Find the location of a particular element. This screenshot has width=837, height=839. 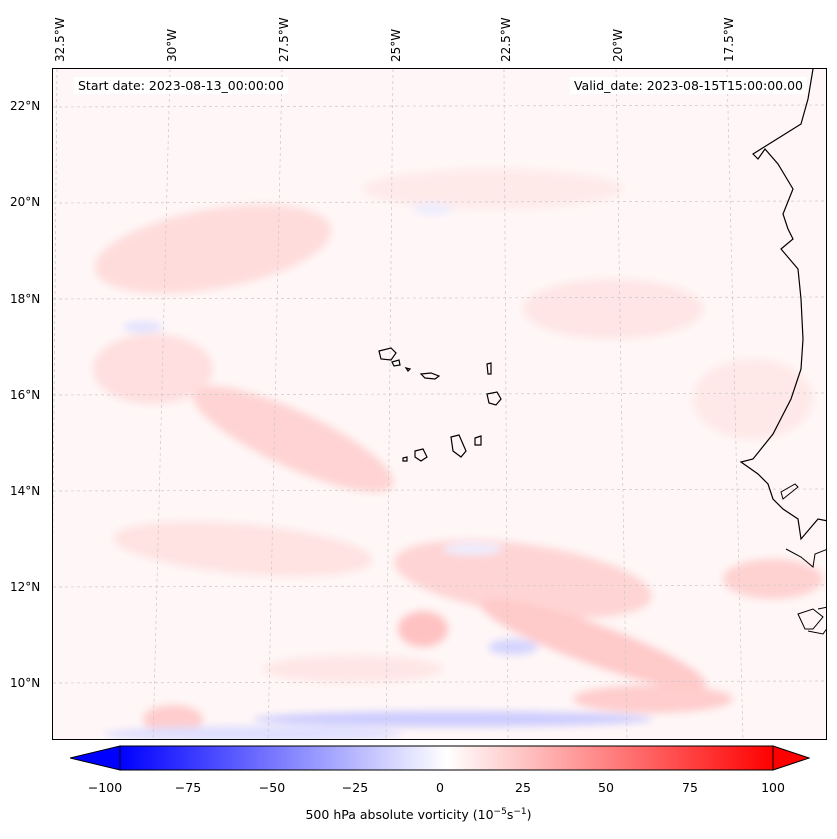

island-sal is located at coordinates (489, 368).